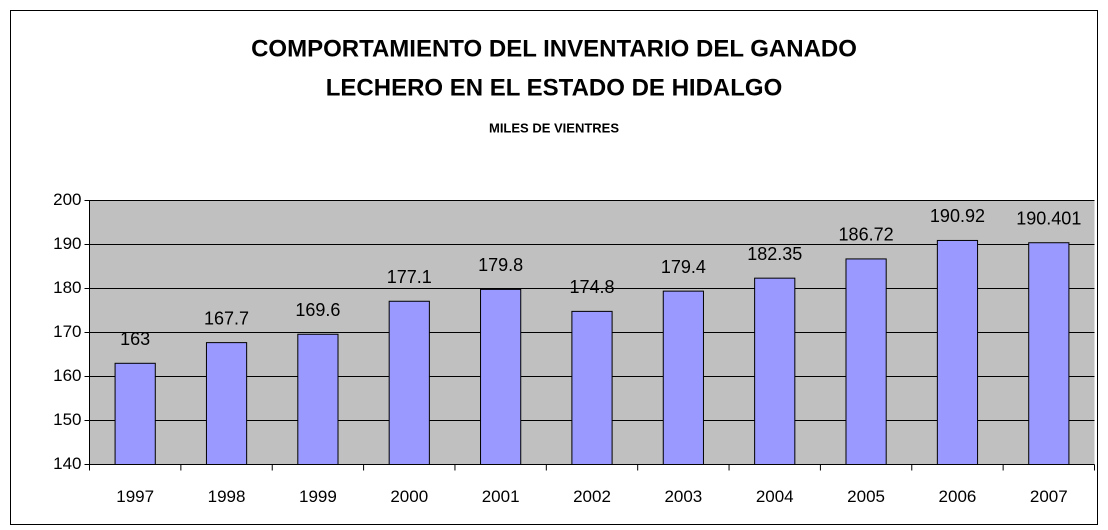  What do you see at coordinates (554, 127) in the screenshot?
I see `chart-subtitle: MILES DE VIENTRES` at bounding box center [554, 127].